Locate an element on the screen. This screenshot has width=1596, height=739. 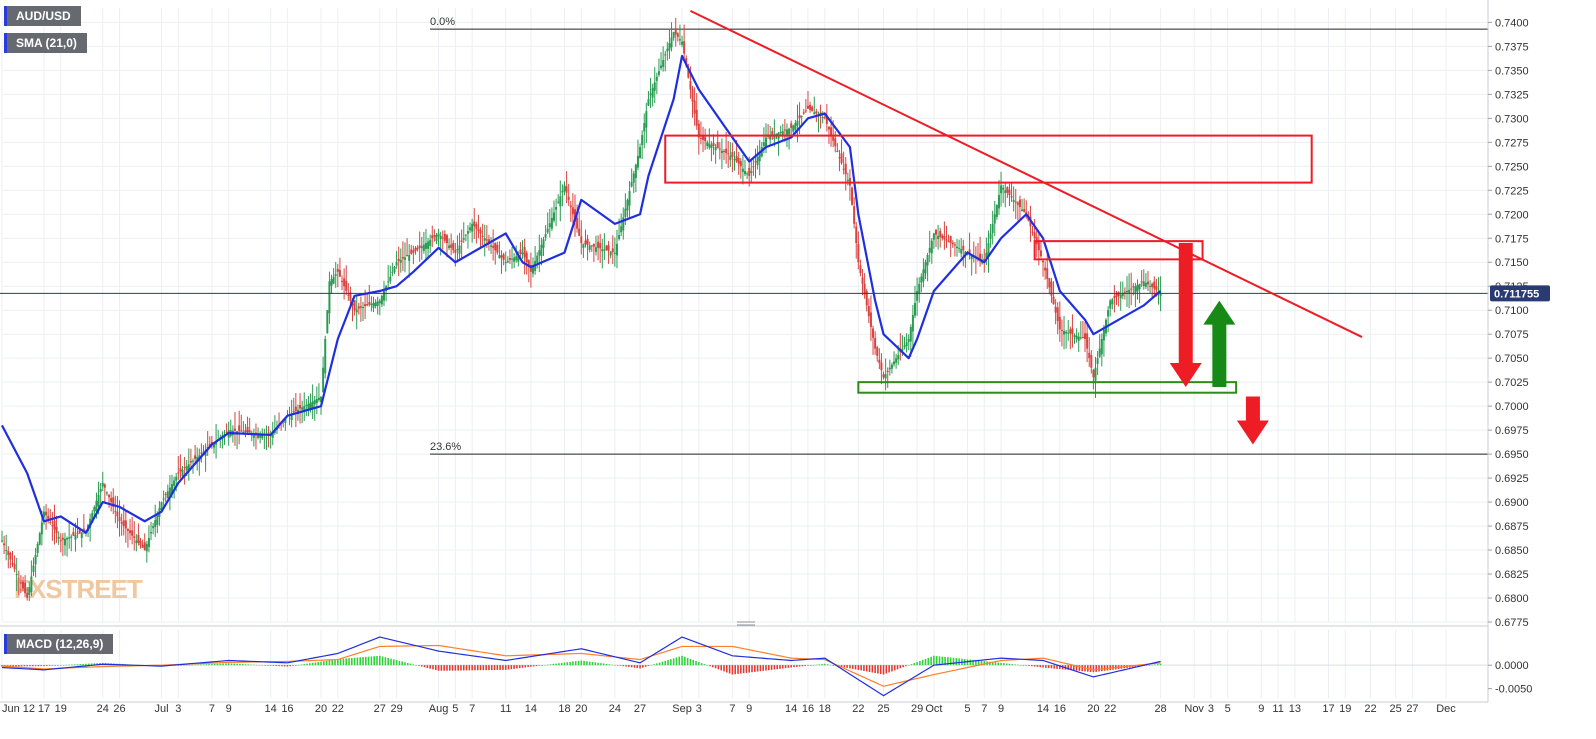
sma-badge: SMA (21,0) is located at coordinates (45, 43).